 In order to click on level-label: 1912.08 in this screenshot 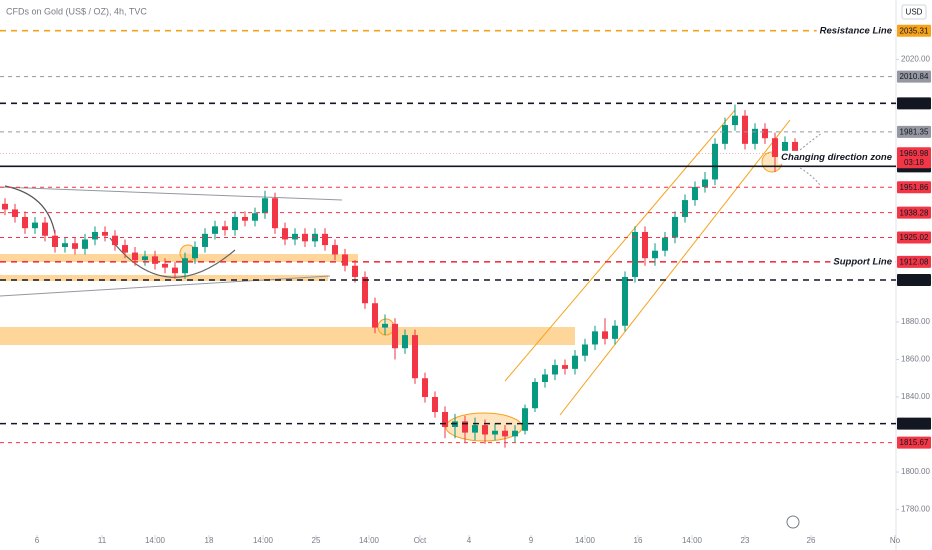, I will do `click(914, 261)`.